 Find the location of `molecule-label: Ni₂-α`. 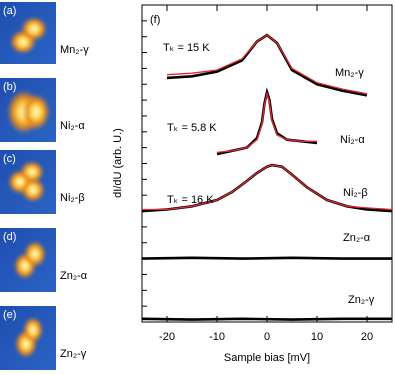

molecule-label: Ni₂-α is located at coordinates (72, 126).